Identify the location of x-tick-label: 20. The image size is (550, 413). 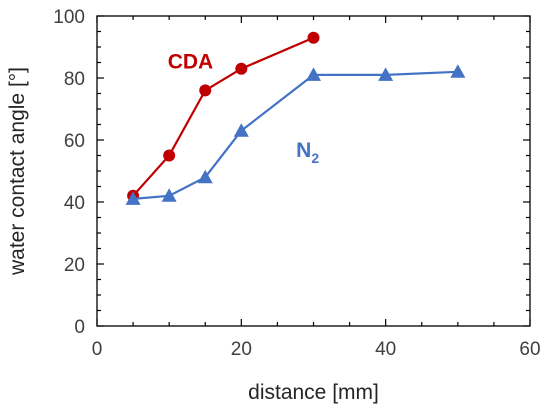
(241, 349).